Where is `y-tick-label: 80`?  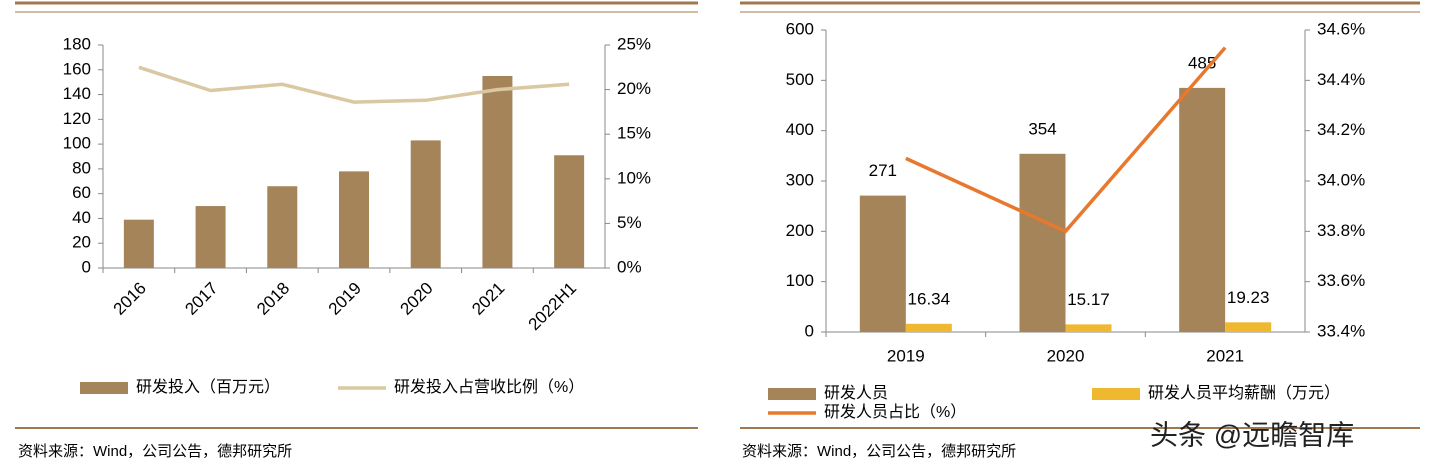
y-tick-label: 80 is located at coordinates (81, 167).